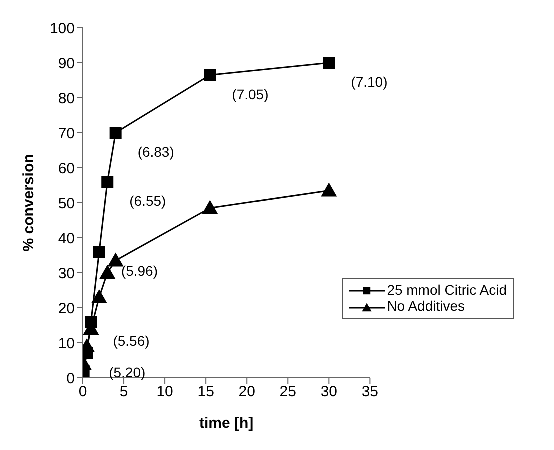  What do you see at coordinates (62, 29) in the screenshot?
I see `y-tick-label: 100` at bounding box center [62, 29].